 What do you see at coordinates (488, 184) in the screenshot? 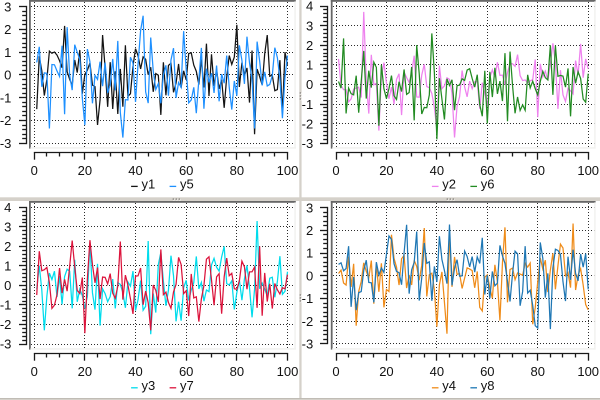
I see `svg-text: y6` at bounding box center [488, 184].